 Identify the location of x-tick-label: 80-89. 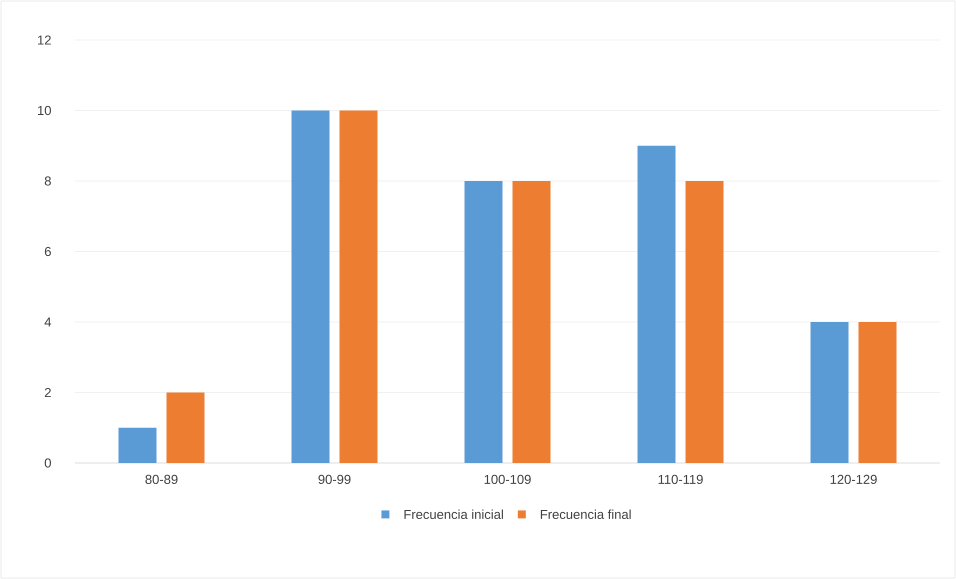
(161, 479).